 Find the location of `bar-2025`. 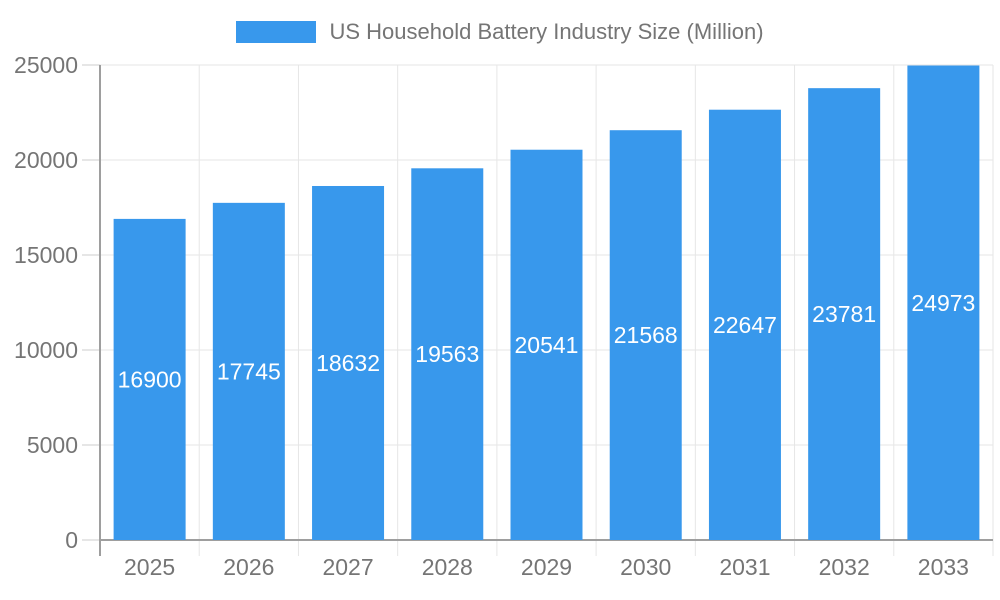

bar-2025 is located at coordinates (149, 379).